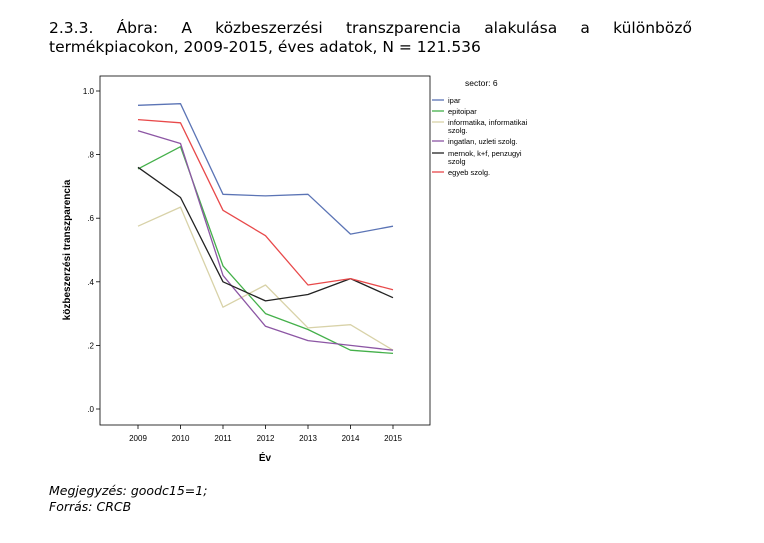  Describe the element at coordinates (138, 438) in the screenshot. I see `x-tick-label: 2009` at that location.